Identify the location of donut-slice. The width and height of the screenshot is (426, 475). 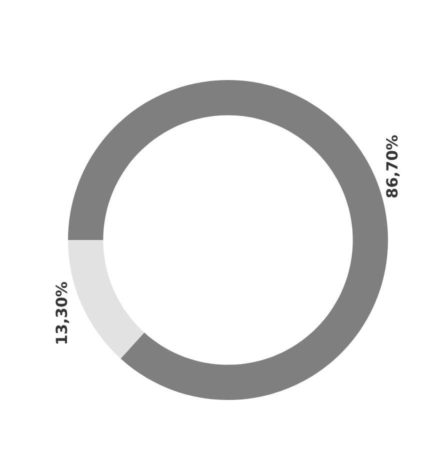
(106, 299).